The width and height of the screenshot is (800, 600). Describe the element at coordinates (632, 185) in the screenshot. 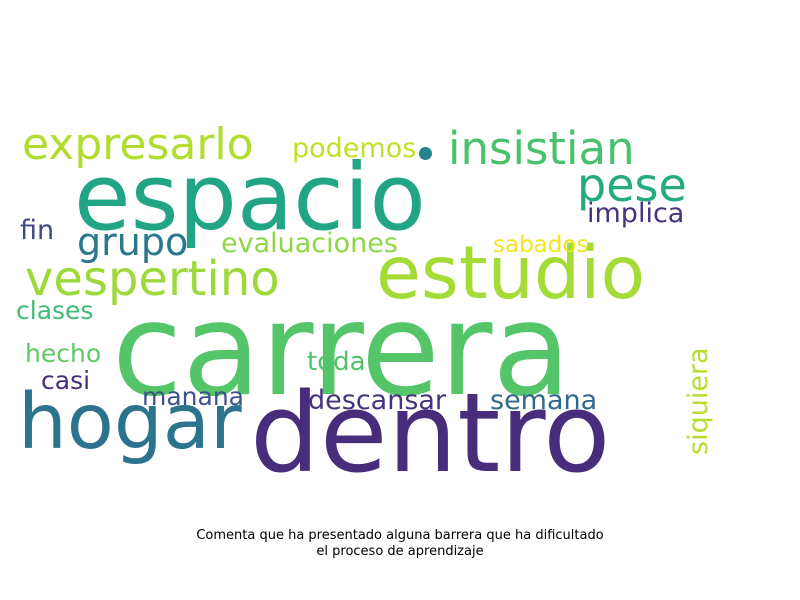

I see `word-pese: pese` at that location.